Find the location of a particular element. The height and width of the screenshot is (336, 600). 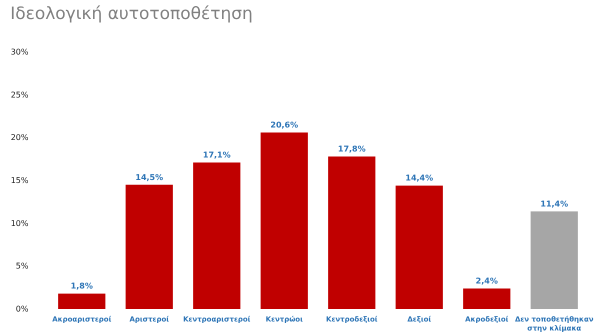

data-label: 20,6% is located at coordinates (284, 125).